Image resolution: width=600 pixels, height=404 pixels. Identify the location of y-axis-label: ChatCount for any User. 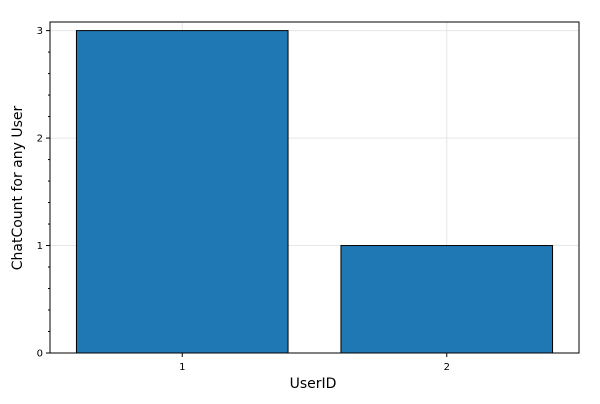
(18, 187).